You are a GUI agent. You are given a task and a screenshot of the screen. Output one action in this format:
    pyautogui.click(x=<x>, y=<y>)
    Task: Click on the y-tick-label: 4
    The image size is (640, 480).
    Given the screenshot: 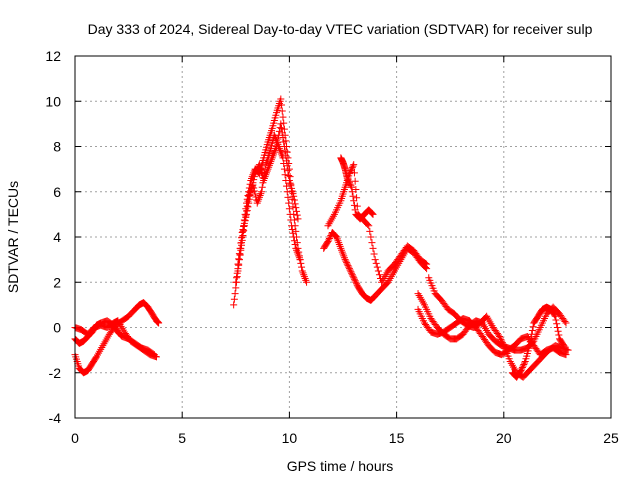 What is the action you would take?
    pyautogui.click(x=57, y=237)
    